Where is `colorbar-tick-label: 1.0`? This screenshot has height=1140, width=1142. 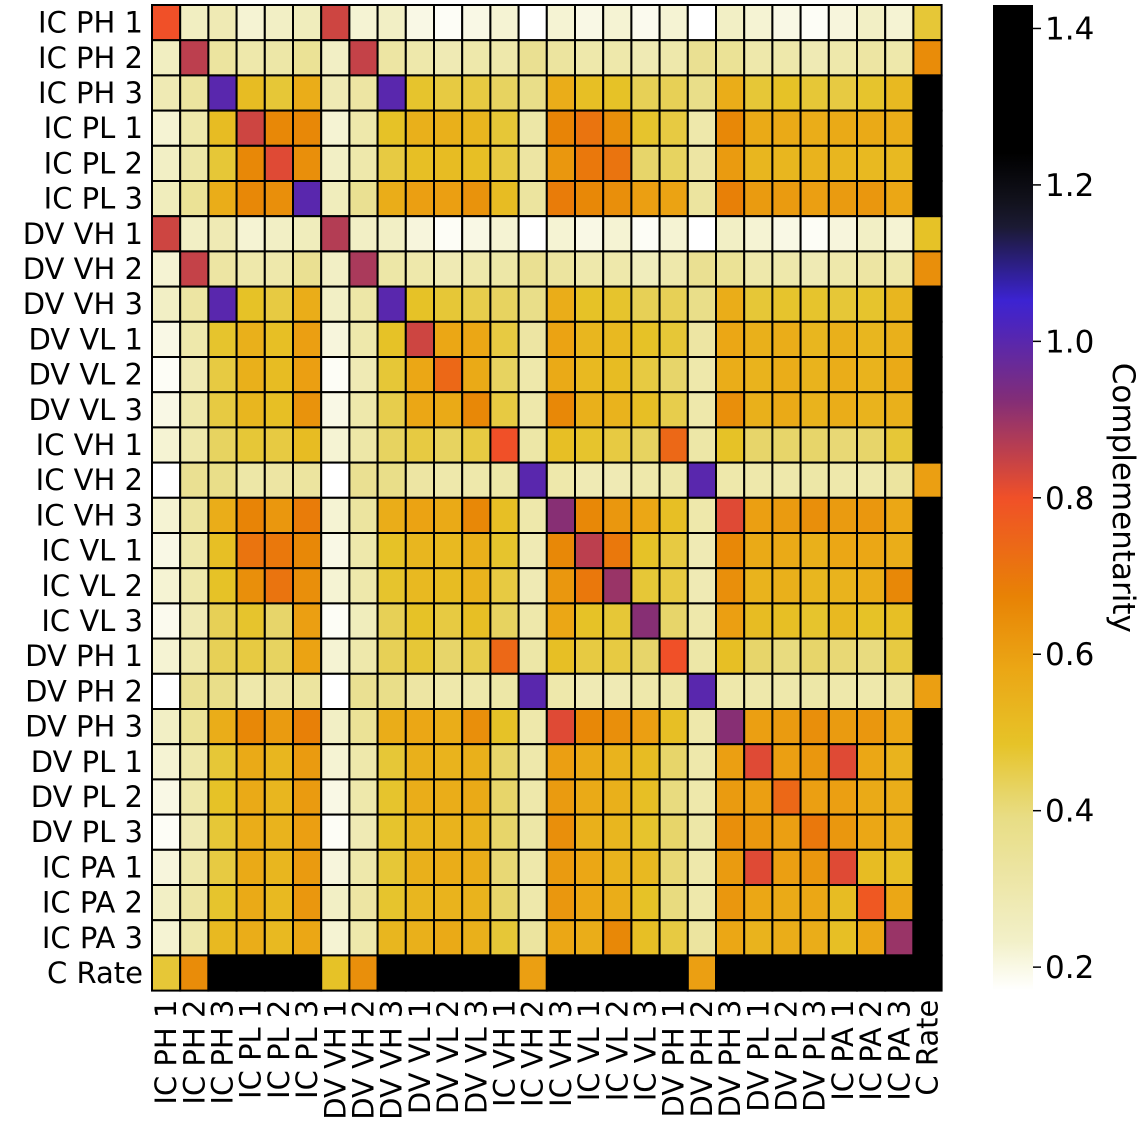 colorbar-tick-label: 1.0 is located at coordinates (1069, 342).